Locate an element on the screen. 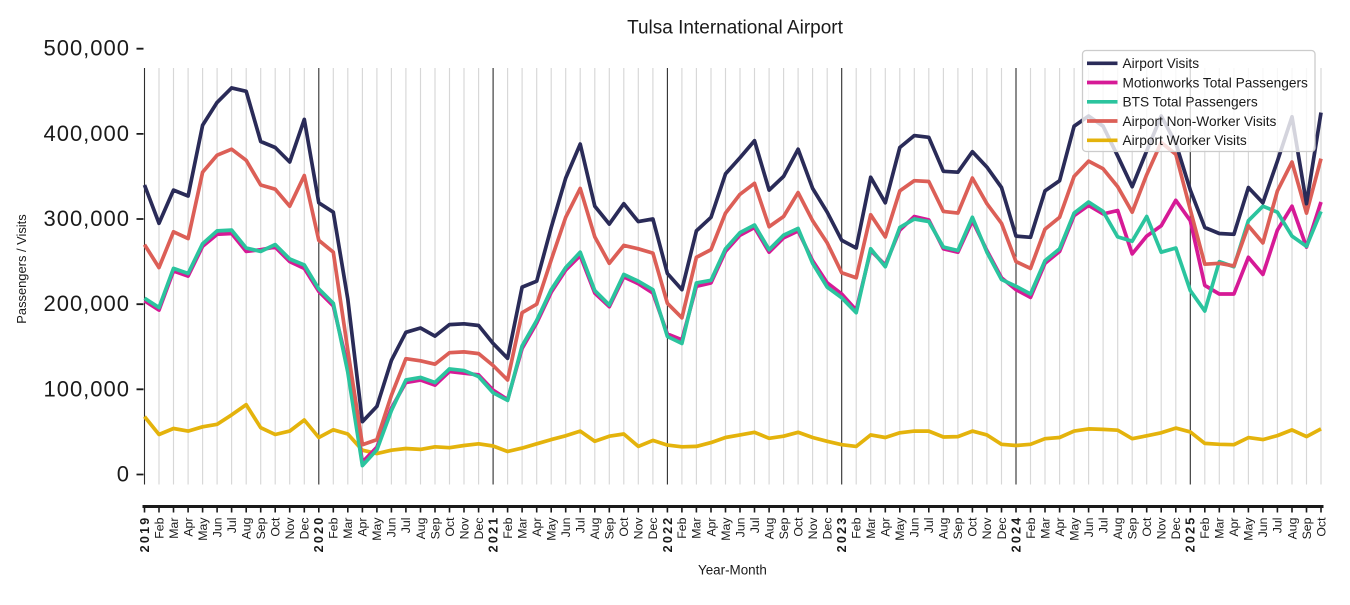 The image size is (1350, 605). svg-text: 2019 is located at coordinates (145, 534).